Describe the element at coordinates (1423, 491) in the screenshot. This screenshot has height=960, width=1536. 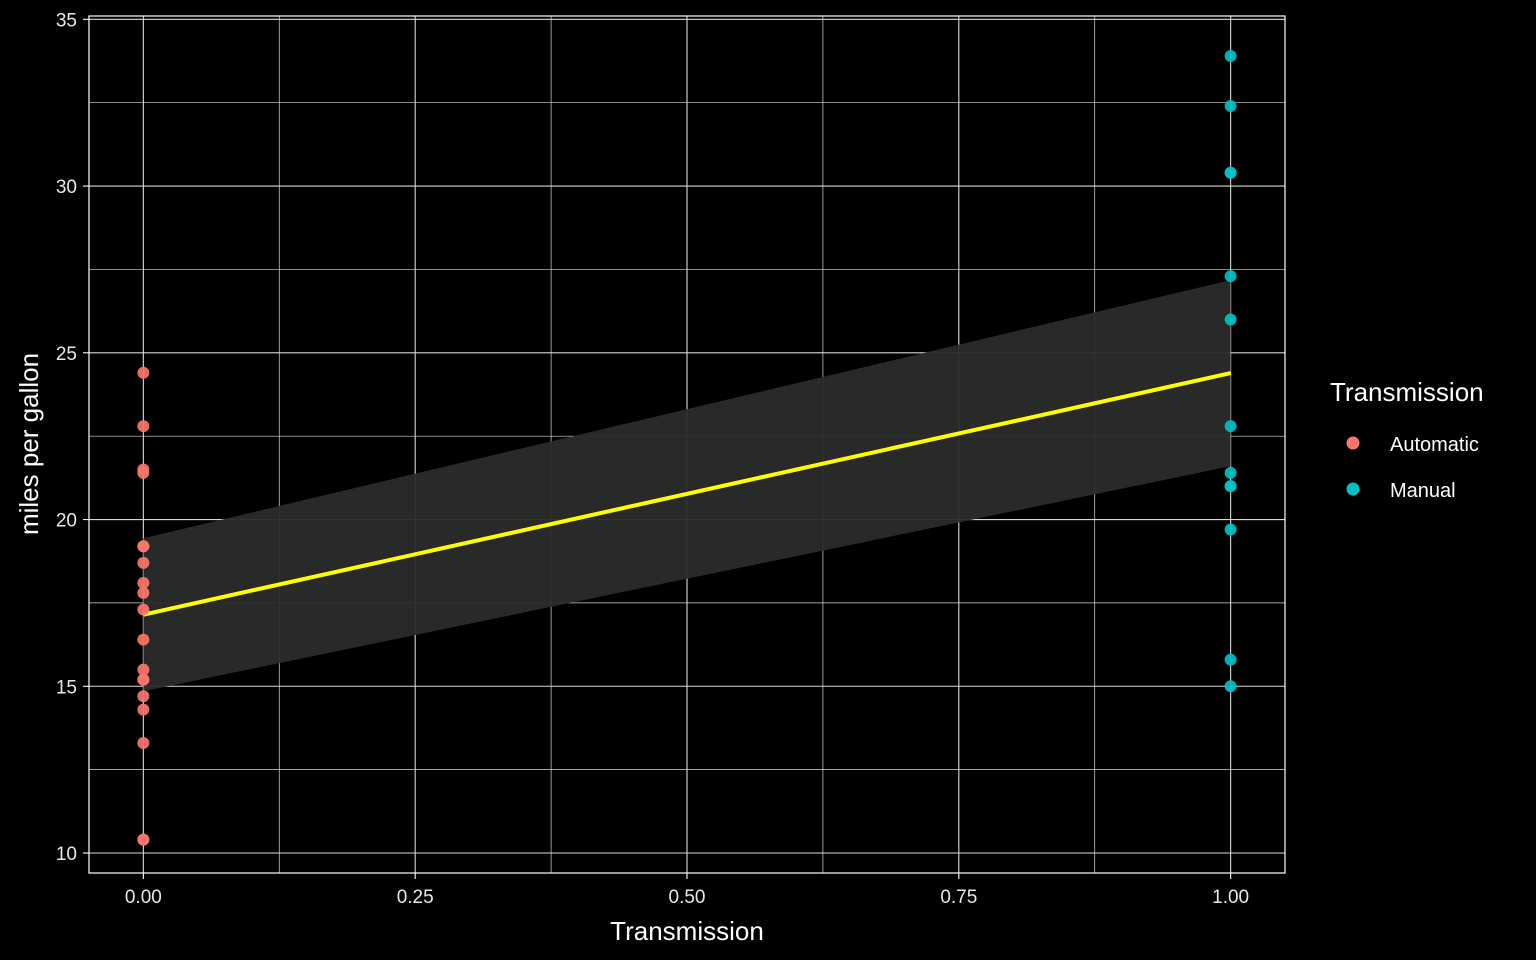
I see `legend-label-manual: Manual` at that location.